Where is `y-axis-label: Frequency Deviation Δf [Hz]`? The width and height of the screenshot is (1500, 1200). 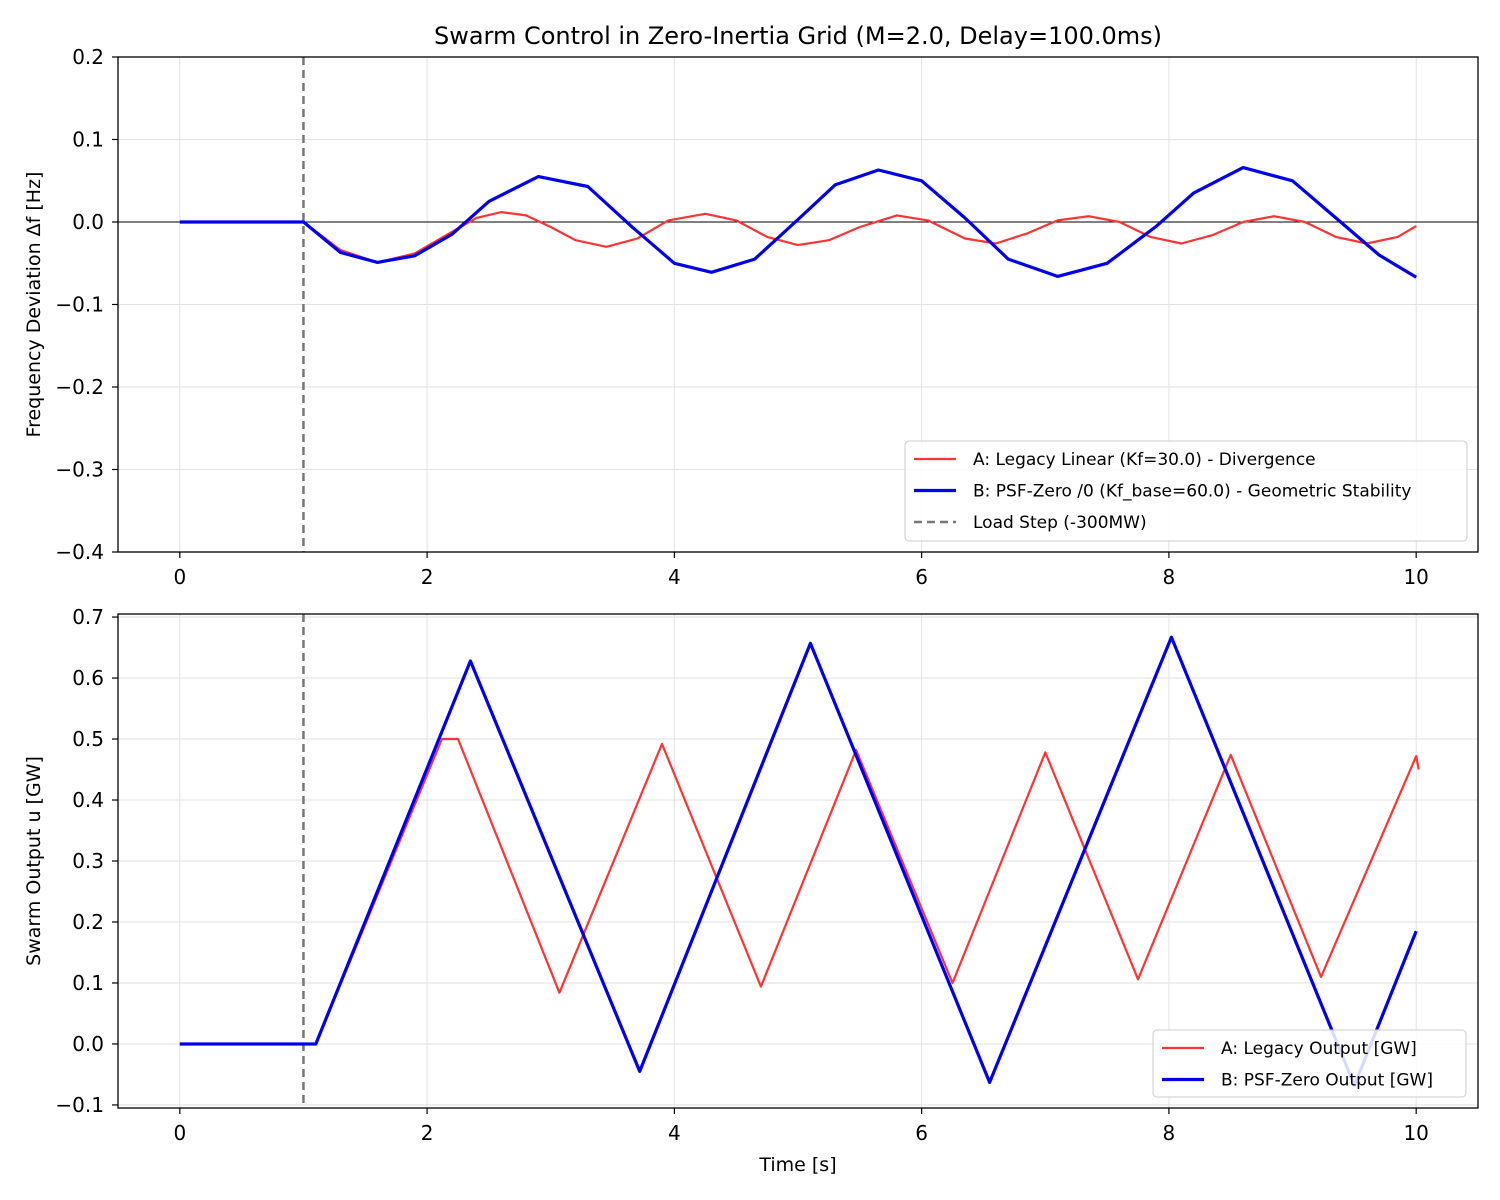 y-axis-label: Frequency Deviation Δf [Hz] is located at coordinates (34, 305).